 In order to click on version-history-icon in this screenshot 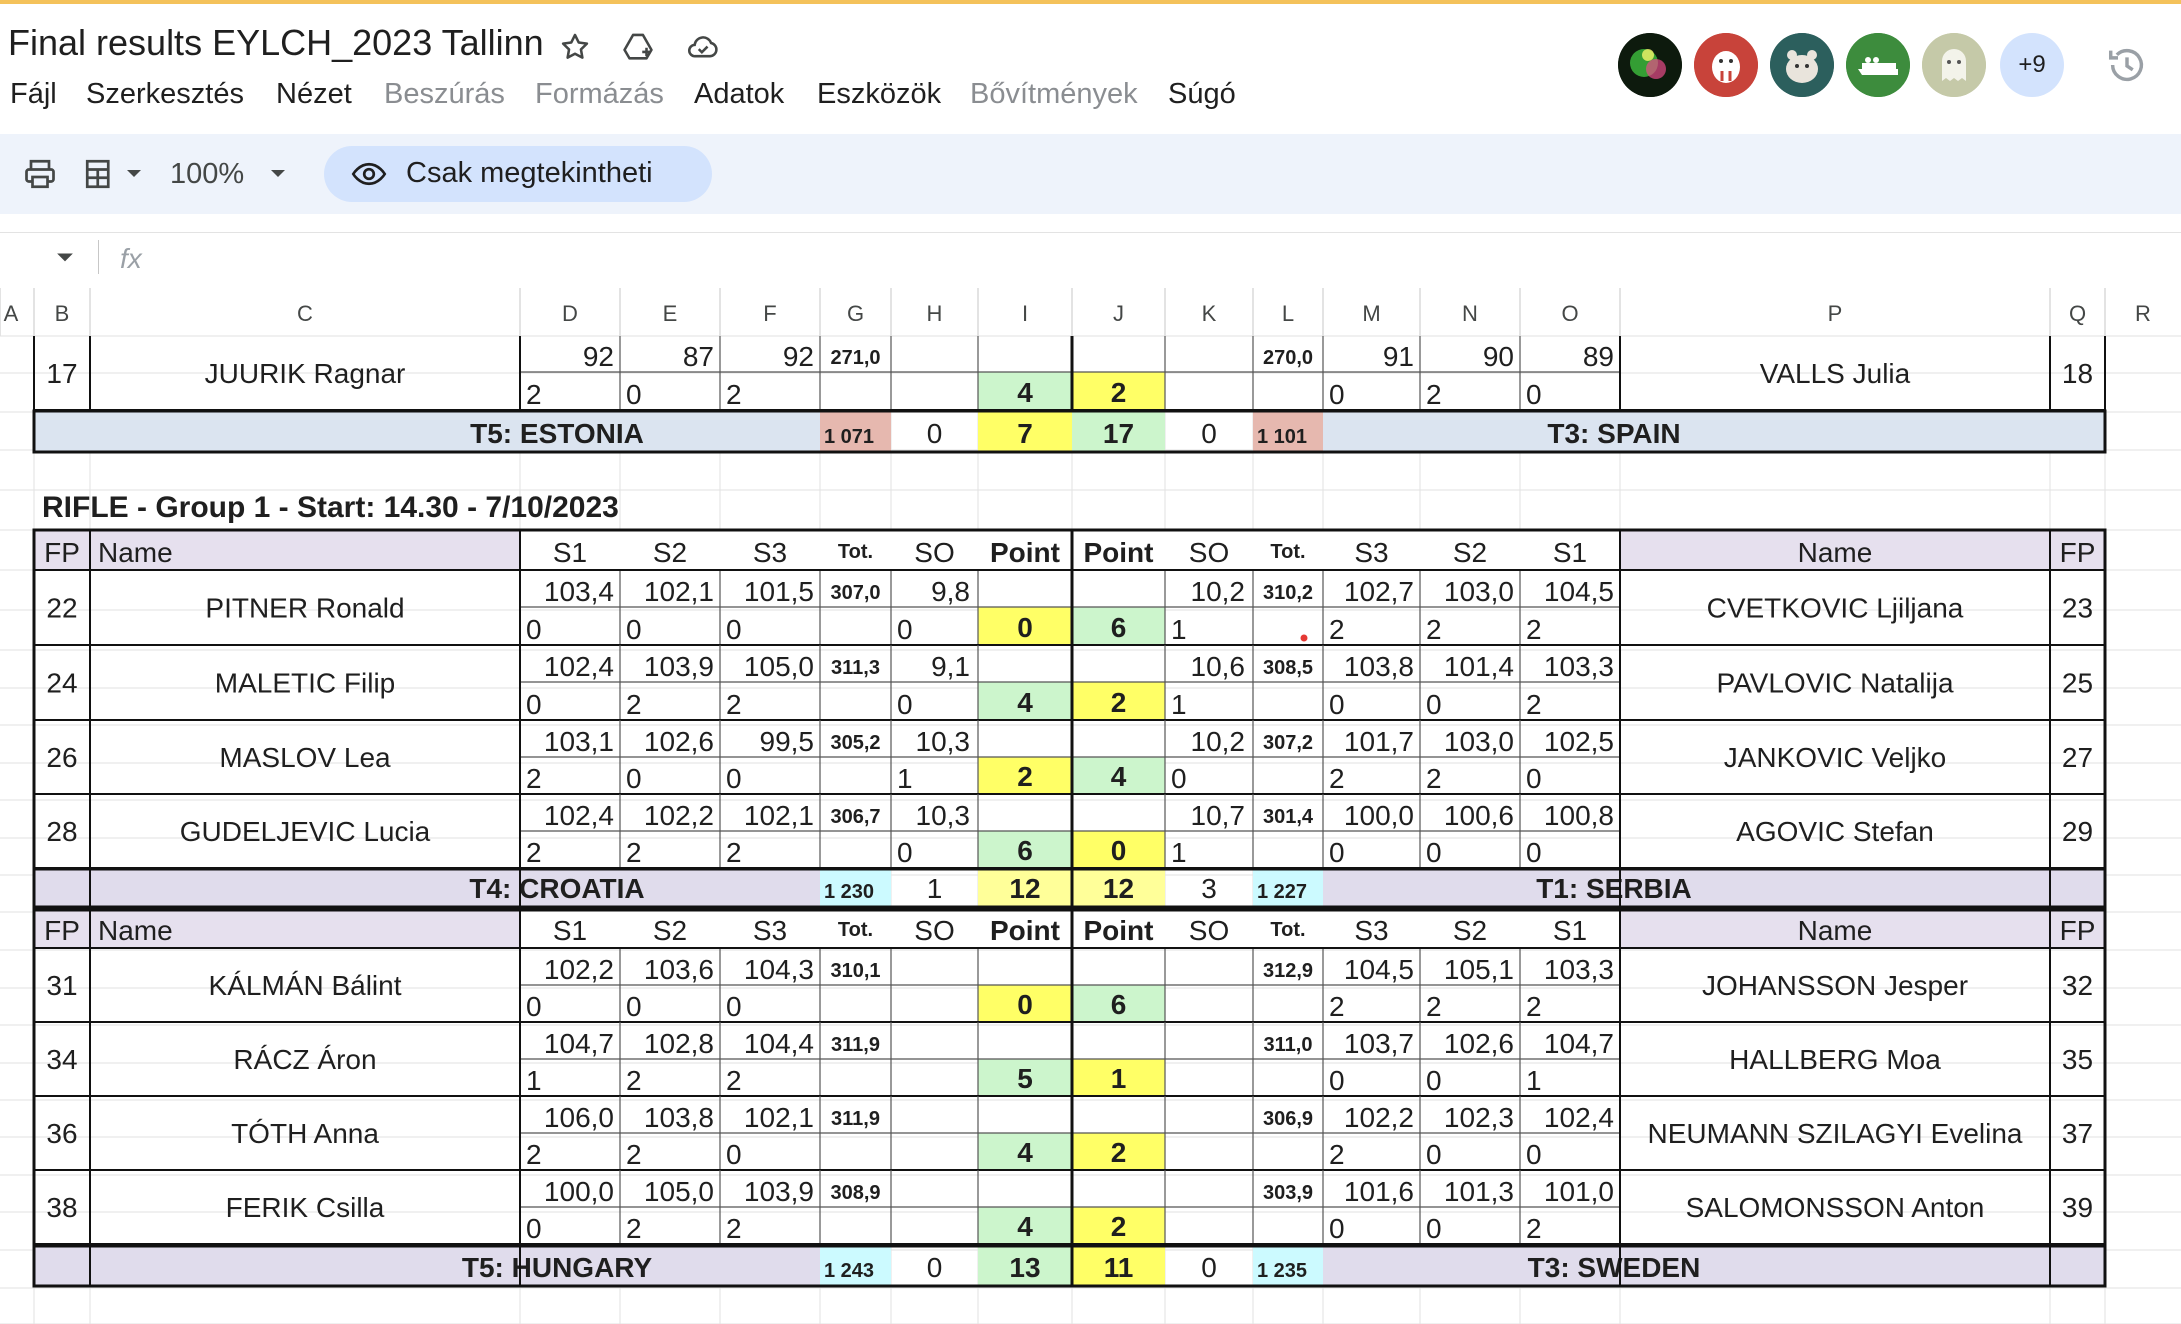, I will do `click(2127, 65)`.